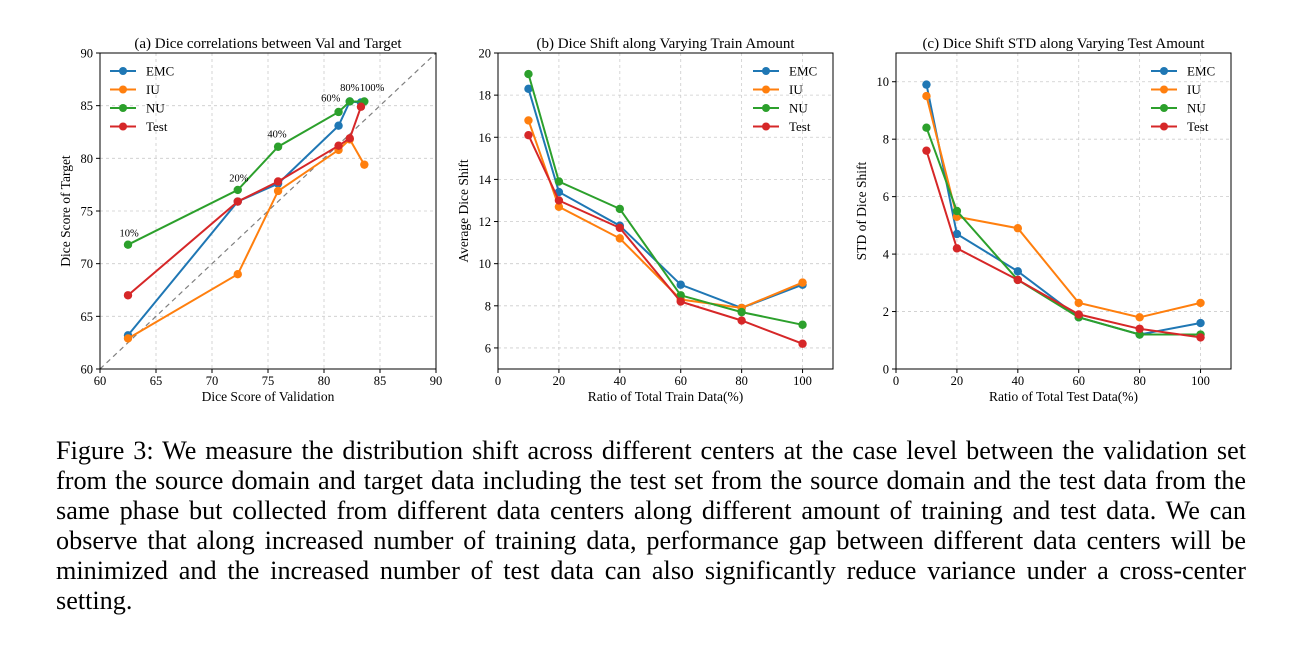  I want to click on x-tick-label: 75, so click(268, 381).